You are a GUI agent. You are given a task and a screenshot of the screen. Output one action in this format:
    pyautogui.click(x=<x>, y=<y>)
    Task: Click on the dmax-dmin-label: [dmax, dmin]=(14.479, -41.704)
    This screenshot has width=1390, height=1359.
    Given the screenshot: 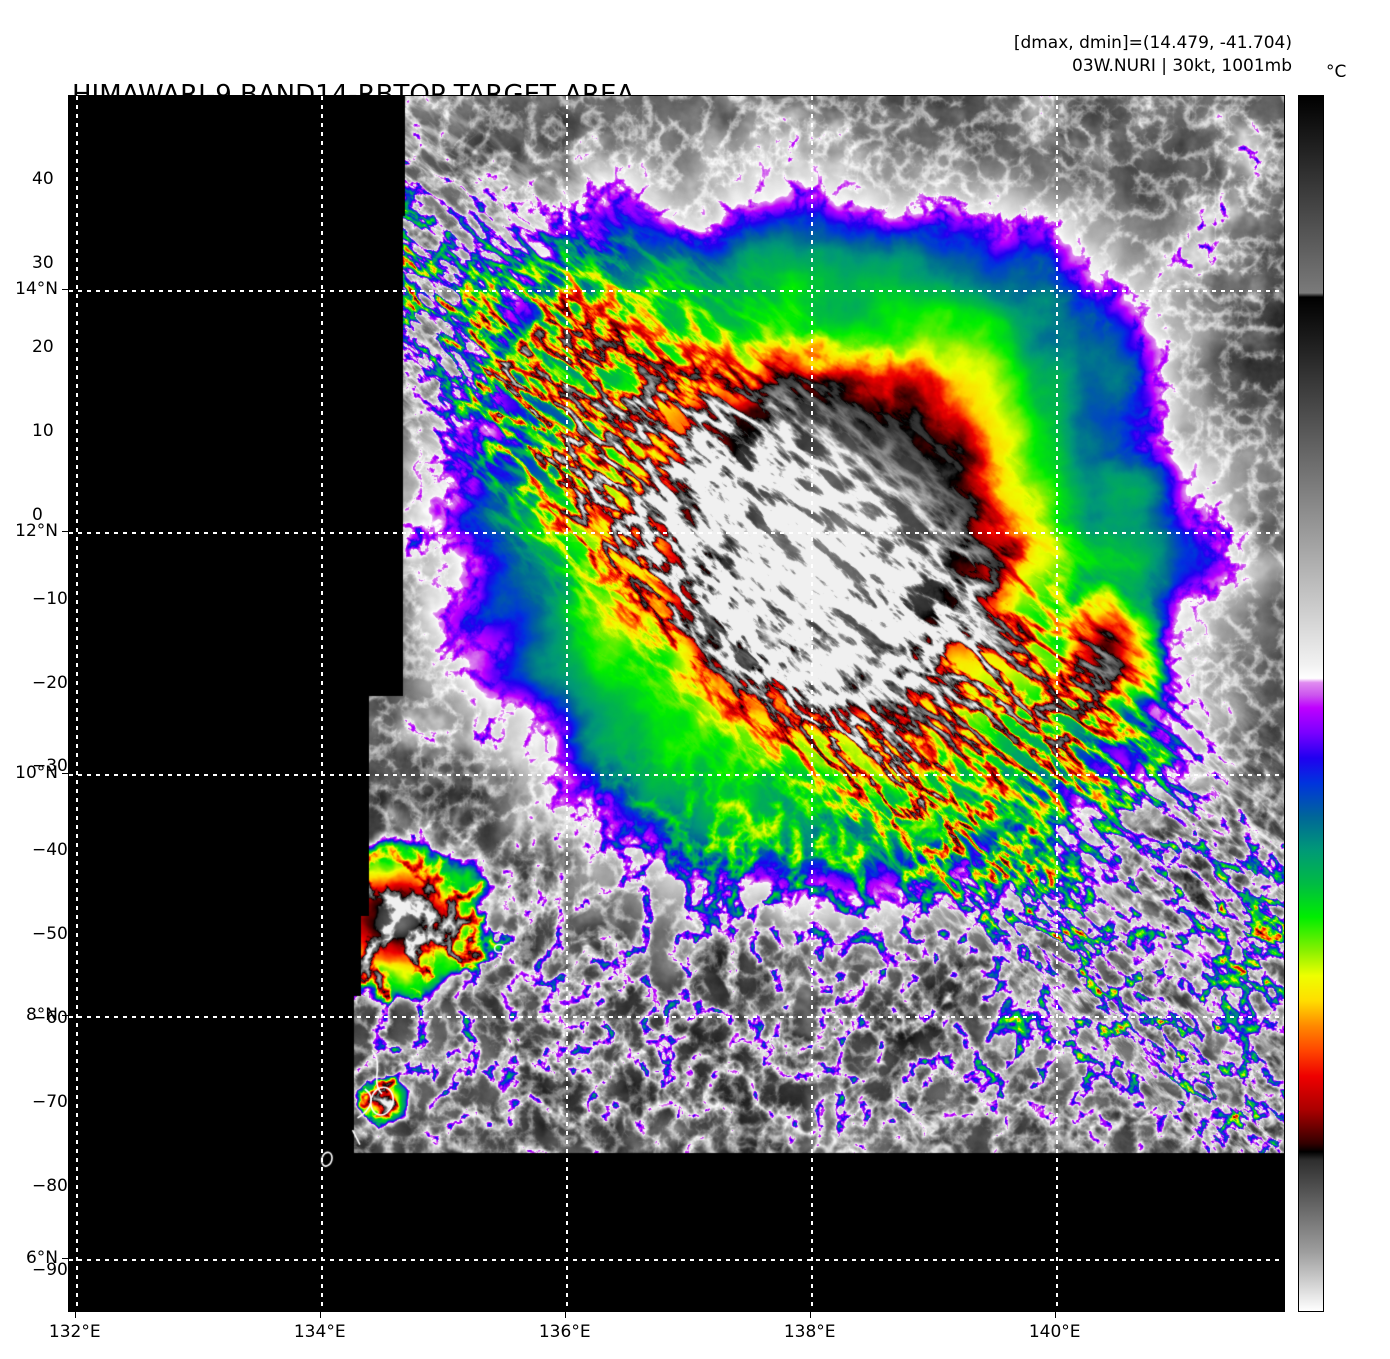 What is the action you would take?
    pyautogui.click(x=1152, y=43)
    